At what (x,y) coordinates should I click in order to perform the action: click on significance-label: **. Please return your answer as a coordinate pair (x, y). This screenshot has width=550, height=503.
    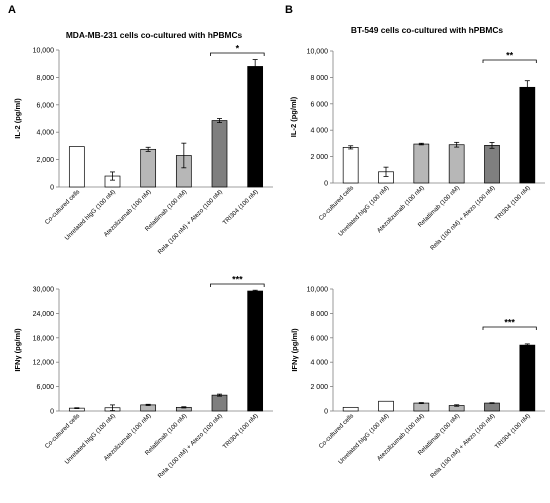
    Looking at the image, I should click on (510, 56).